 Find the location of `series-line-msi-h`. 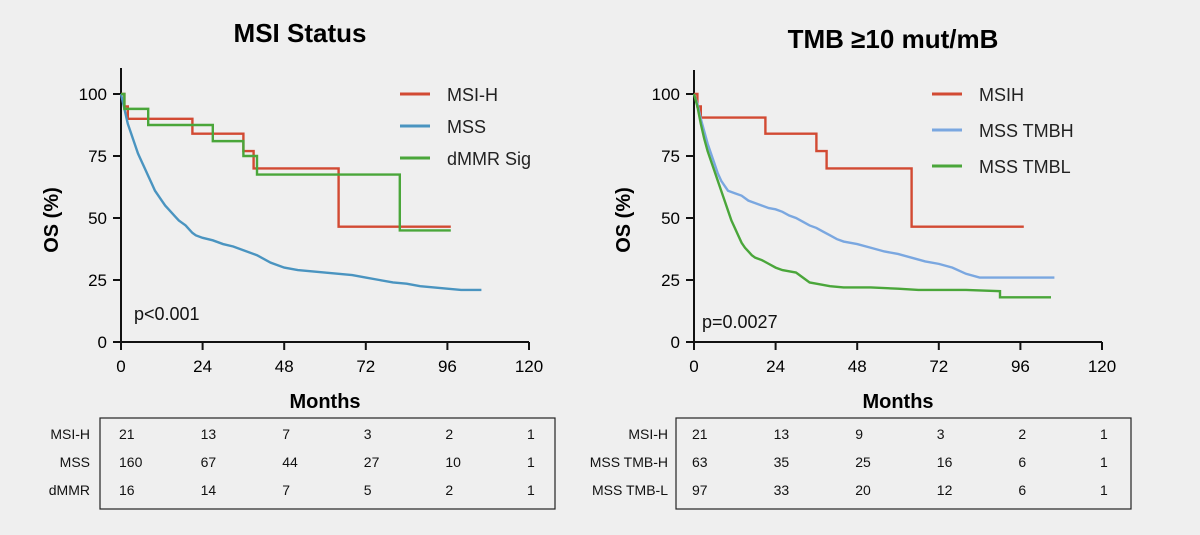

series-line-msi-h is located at coordinates (286, 160).